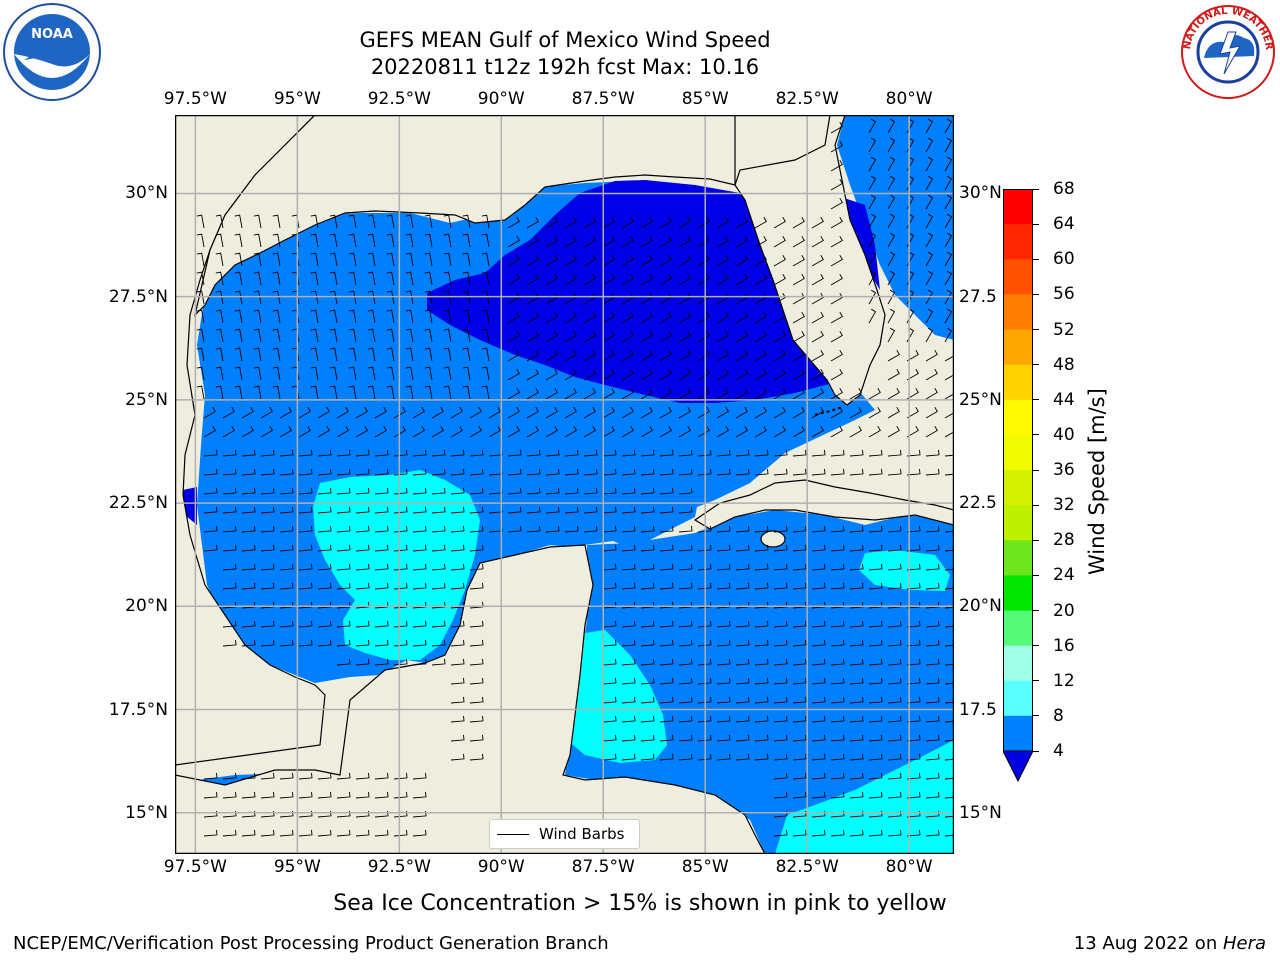 The height and width of the screenshot is (960, 1280). I want to click on colorbar-tick-label: 4, so click(1058, 751).